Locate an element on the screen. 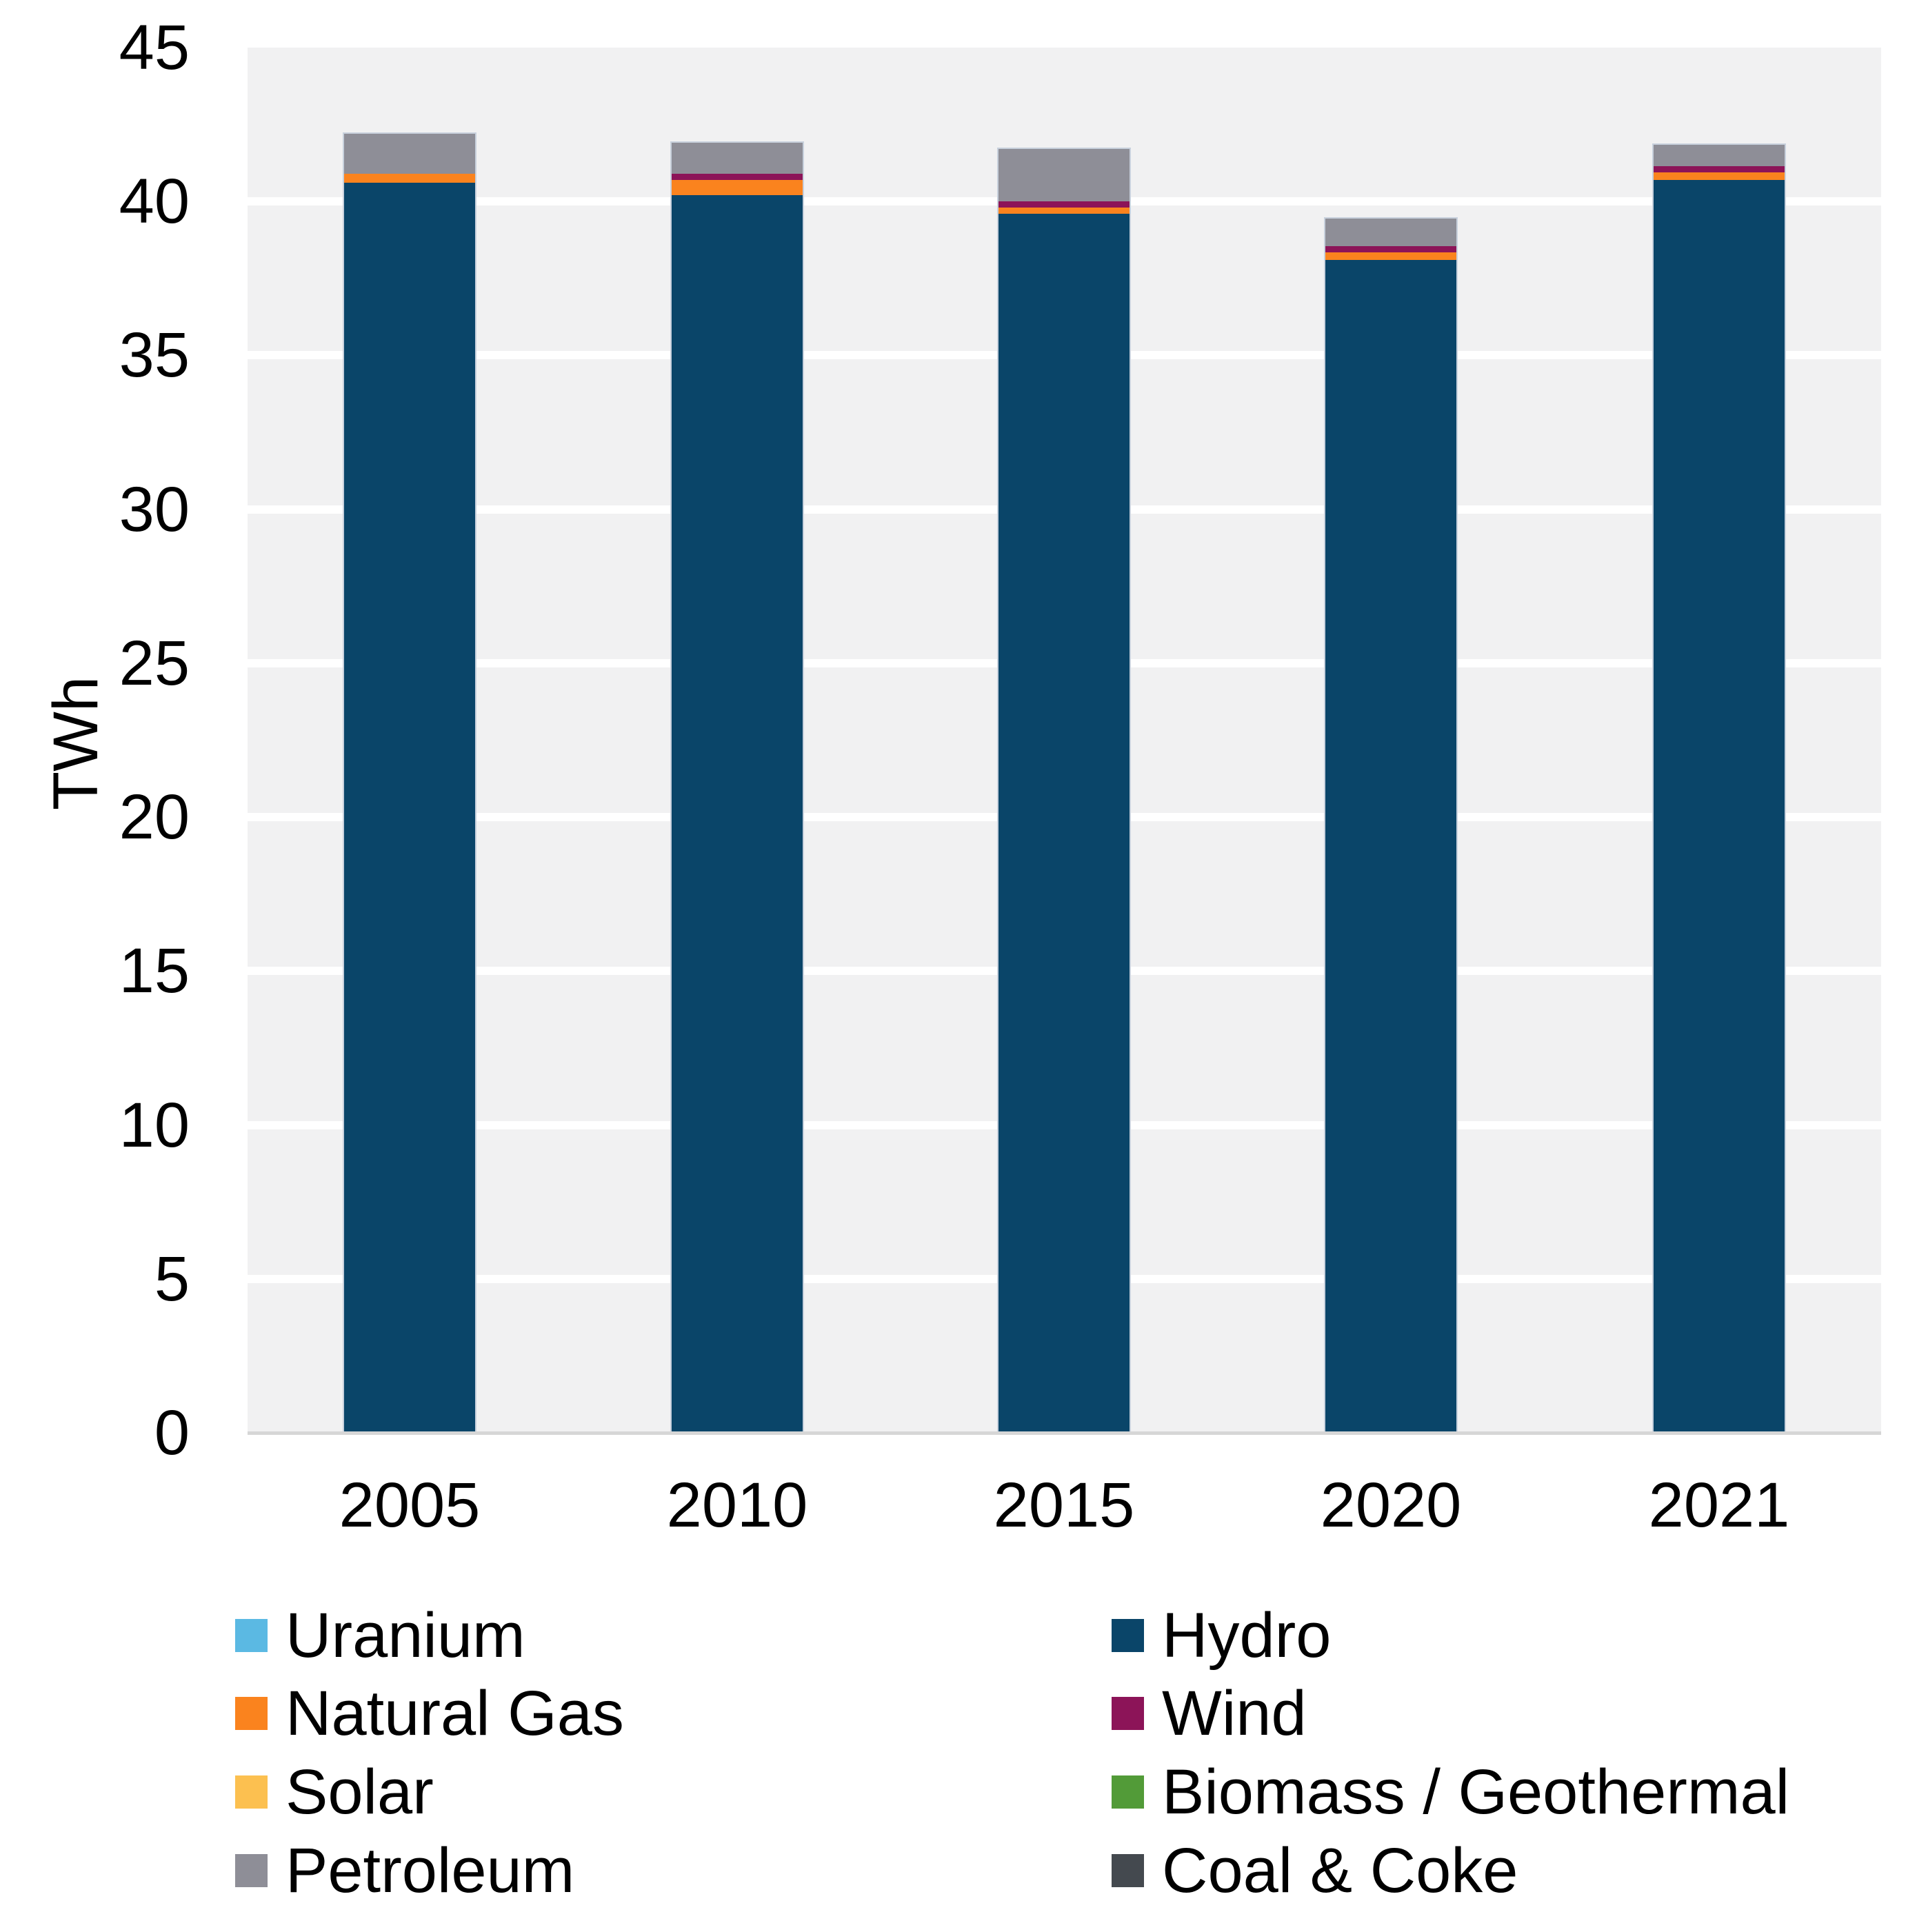 Image resolution: width=1917 pixels, height=1932 pixels. legend-item-solar: Solar is located at coordinates (334, 1792).